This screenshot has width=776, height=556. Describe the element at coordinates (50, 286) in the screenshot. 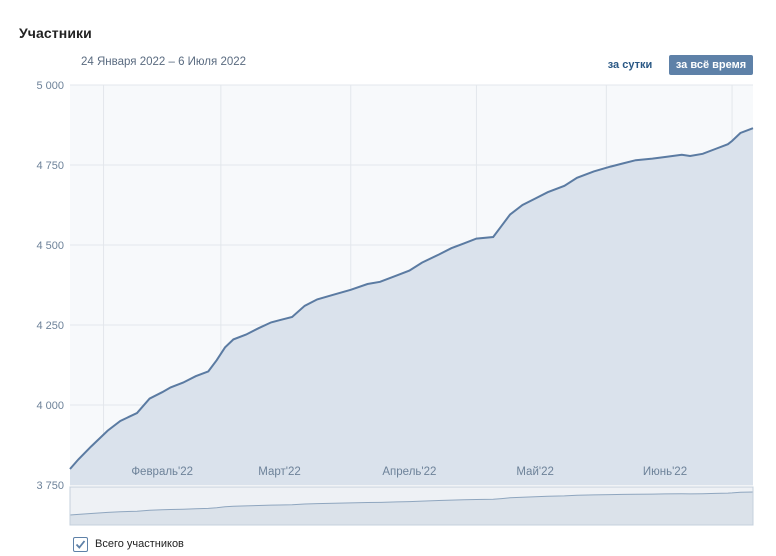

I see `y-axis: 3 750 4 000 4 250 4 500 4 750 5 000` at that location.